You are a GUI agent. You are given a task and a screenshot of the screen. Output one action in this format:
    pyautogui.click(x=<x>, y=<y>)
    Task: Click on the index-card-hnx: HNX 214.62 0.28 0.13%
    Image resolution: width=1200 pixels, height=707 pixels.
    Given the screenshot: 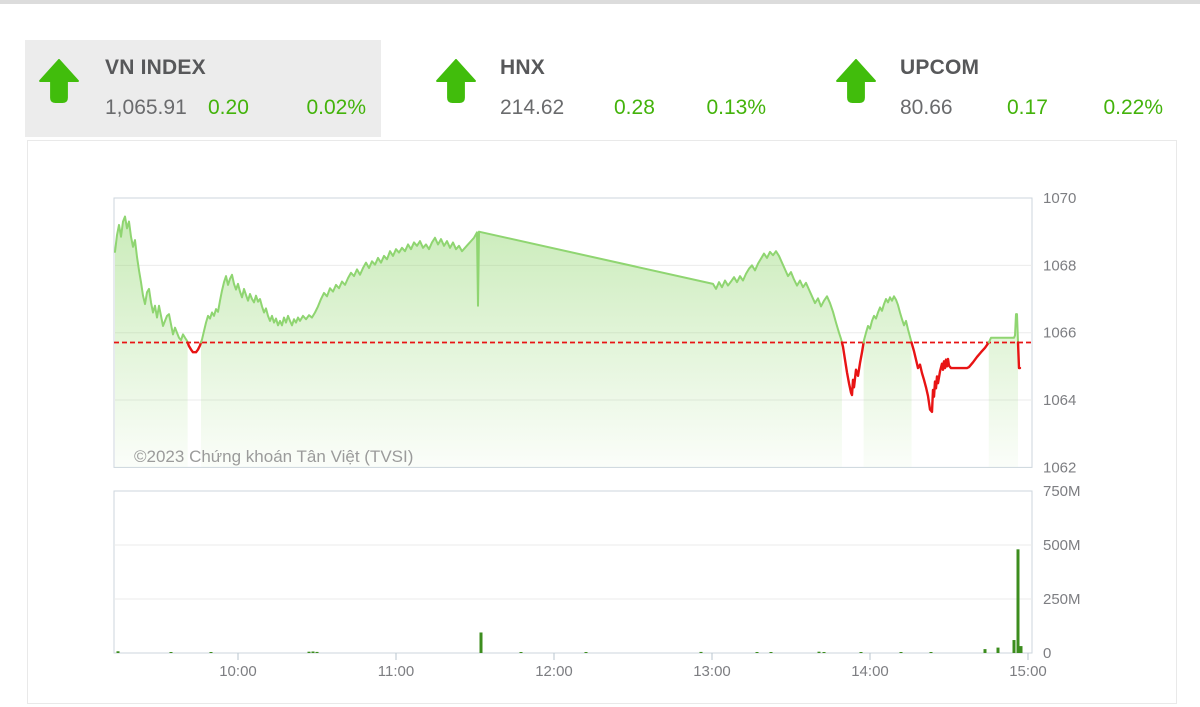 What is the action you would take?
    pyautogui.click(x=581, y=88)
    